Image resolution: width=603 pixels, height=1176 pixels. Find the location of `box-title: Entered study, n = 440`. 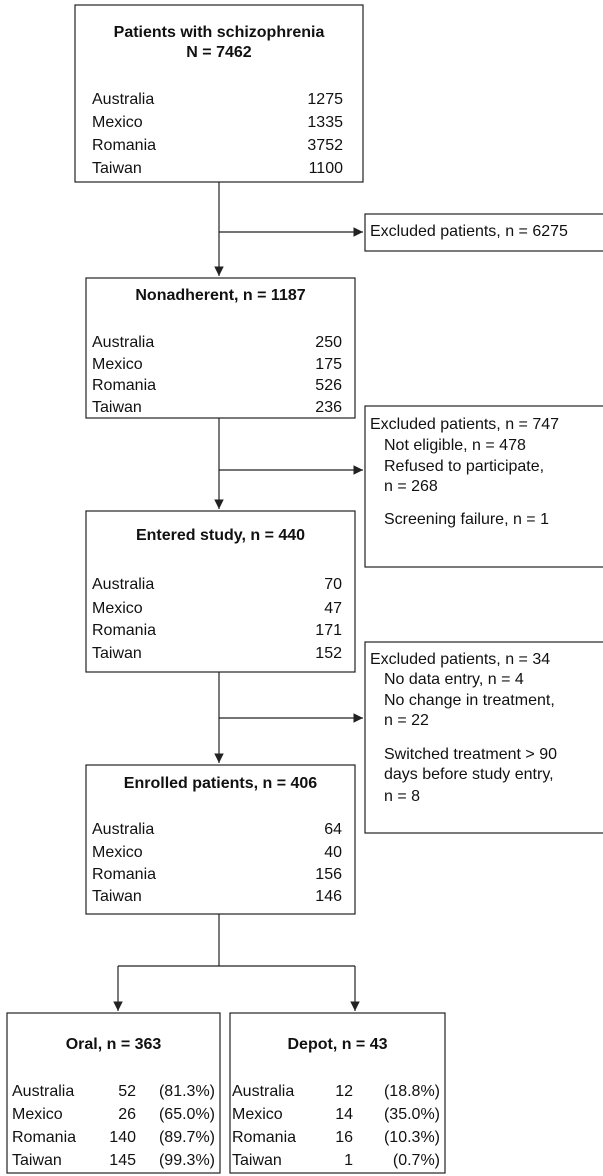

box-title: Entered study, n = 440 is located at coordinates (220, 535).